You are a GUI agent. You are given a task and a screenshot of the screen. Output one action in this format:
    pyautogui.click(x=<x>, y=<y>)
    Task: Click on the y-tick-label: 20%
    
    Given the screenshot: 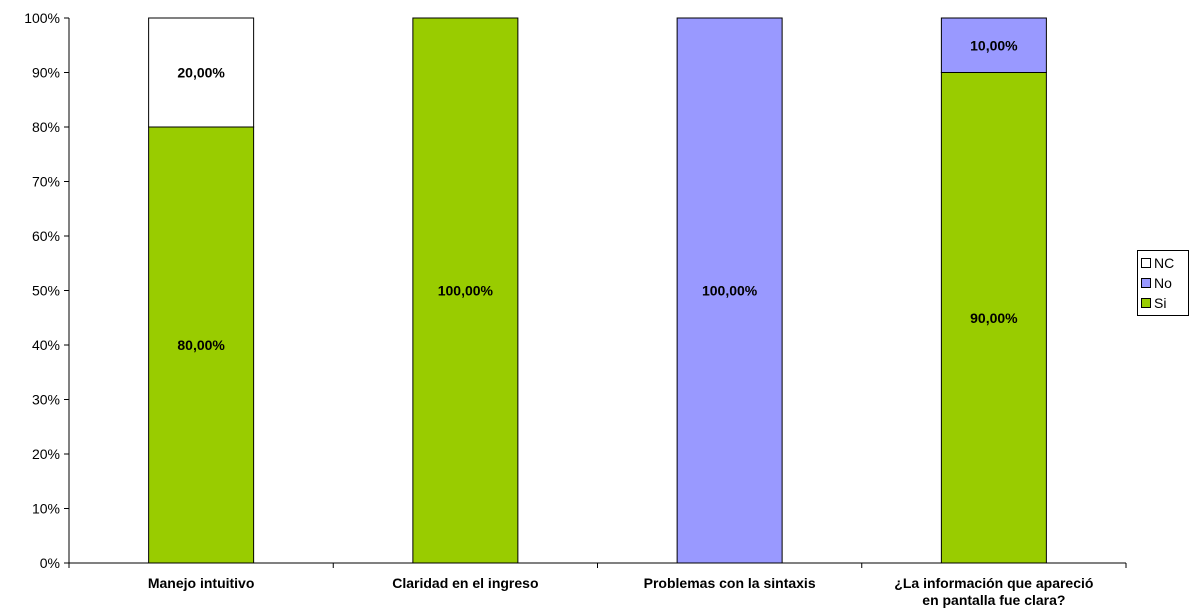 What is the action you would take?
    pyautogui.click(x=46, y=454)
    